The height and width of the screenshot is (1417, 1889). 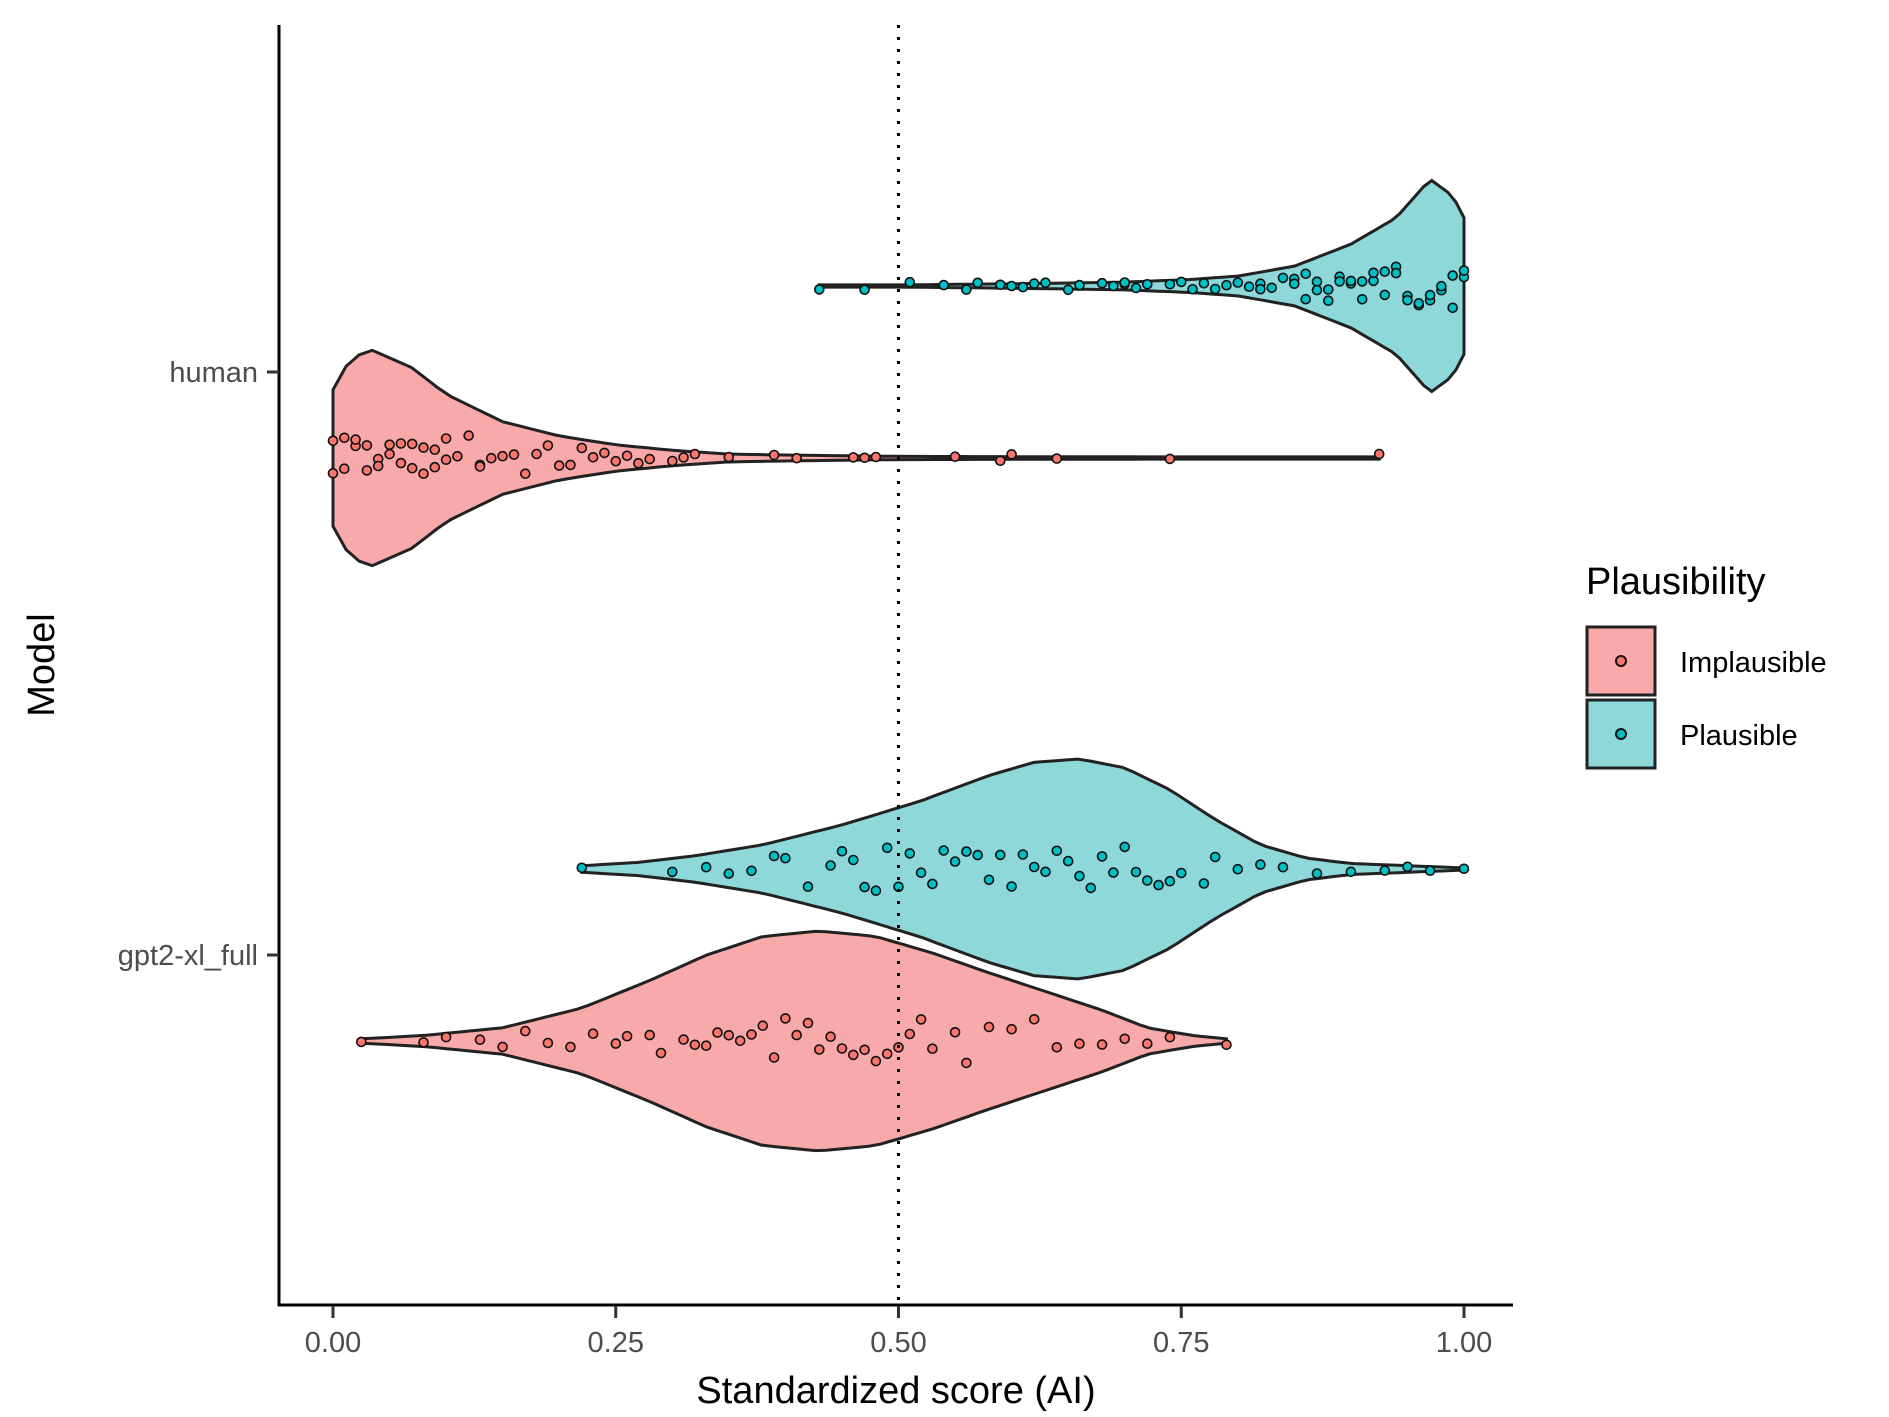 I want to click on violin-plausible-human, so click(x=1141, y=286).